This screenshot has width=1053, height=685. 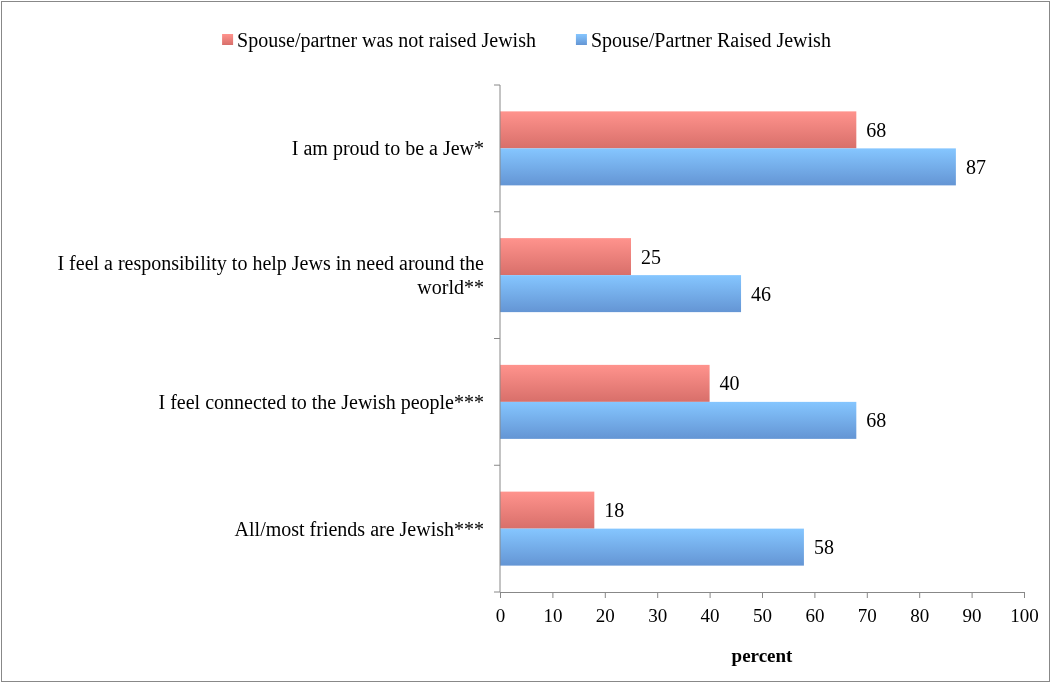 What do you see at coordinates (658, 615) in the screenshot?
I see `x-tick-label: 30` at bounding box center [658, 615].